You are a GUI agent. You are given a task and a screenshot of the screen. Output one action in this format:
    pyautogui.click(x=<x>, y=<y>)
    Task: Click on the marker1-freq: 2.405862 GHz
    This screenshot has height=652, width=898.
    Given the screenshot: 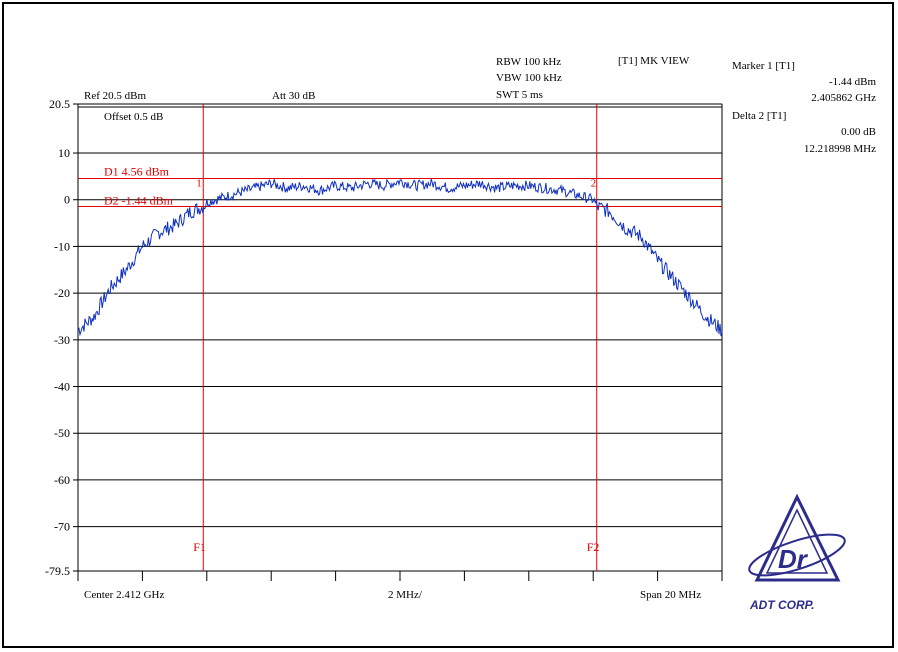 What is the action you would take?
    pyautogui.click(x=843, y=98)
    